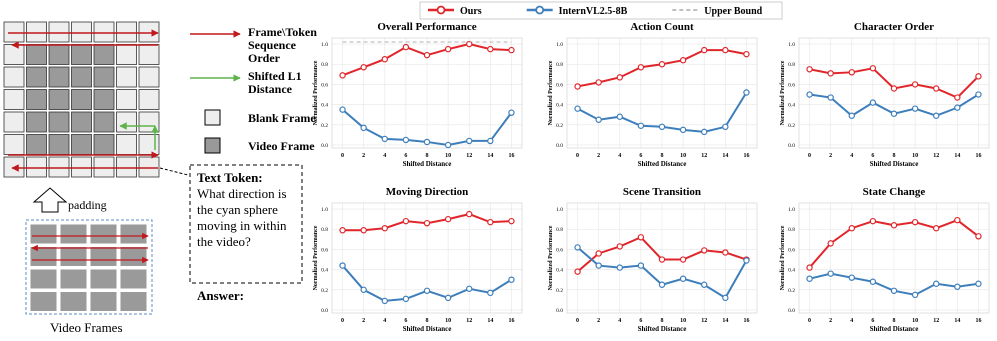  What do you see at coordinates (704, 321) in the screenshot?
I see `x-tick-label: 12` at bounding box center [704, 321].